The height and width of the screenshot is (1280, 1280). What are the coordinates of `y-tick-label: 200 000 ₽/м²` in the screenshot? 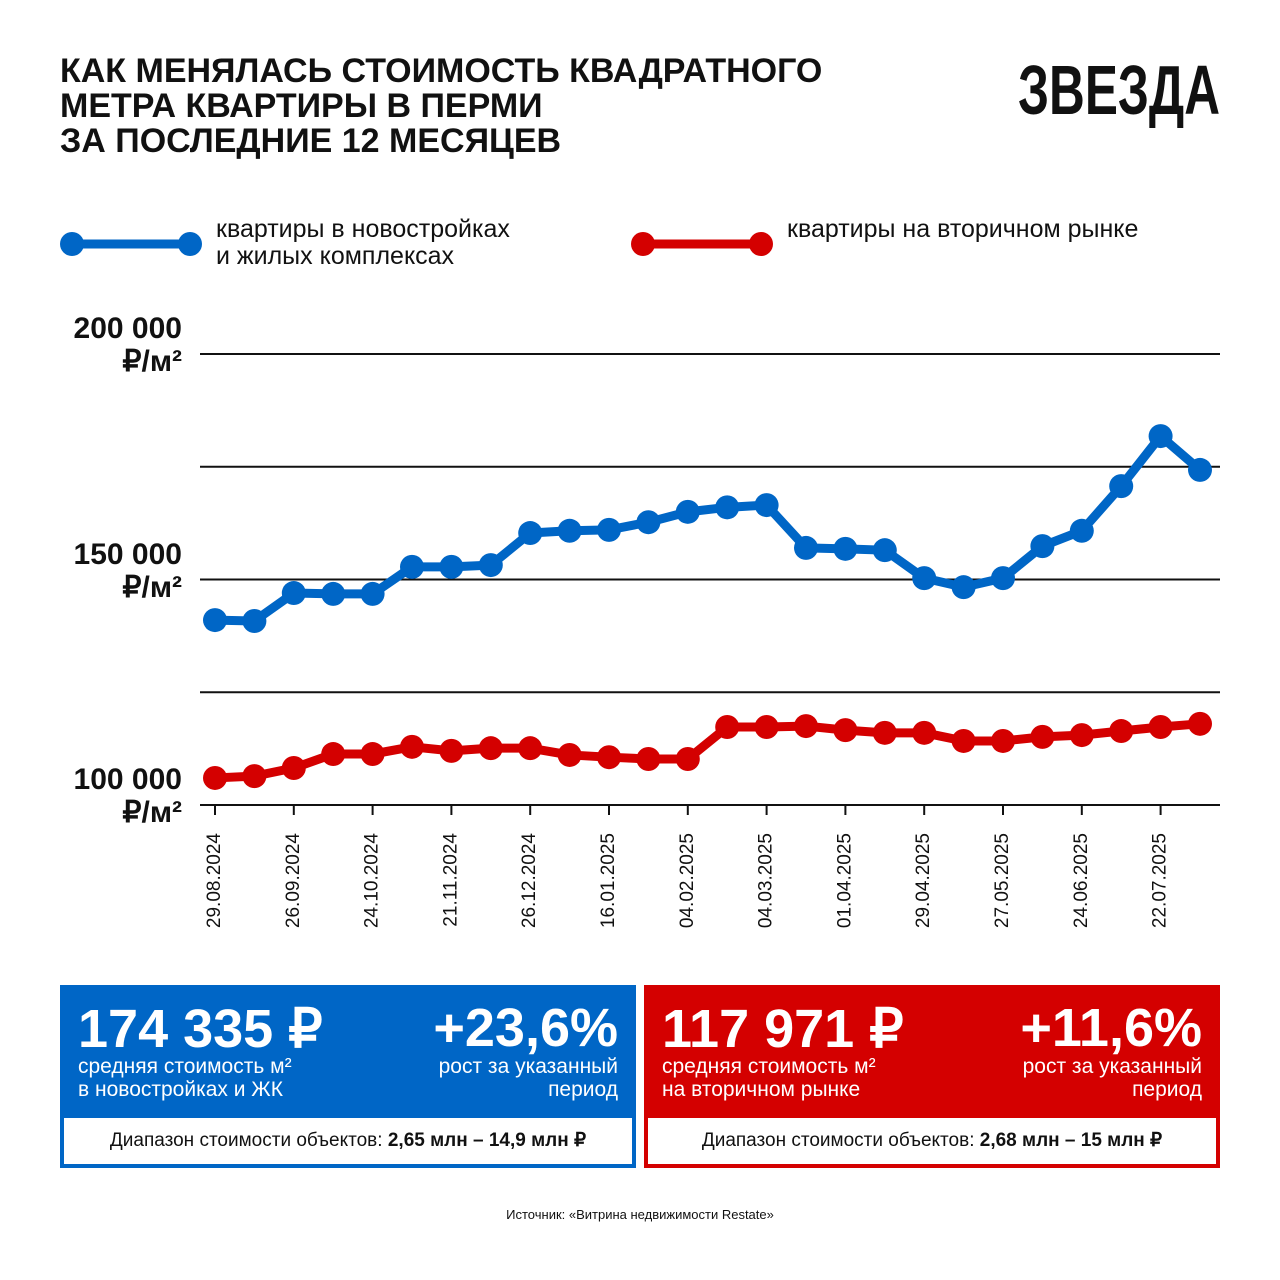 It's located at (127, 345).